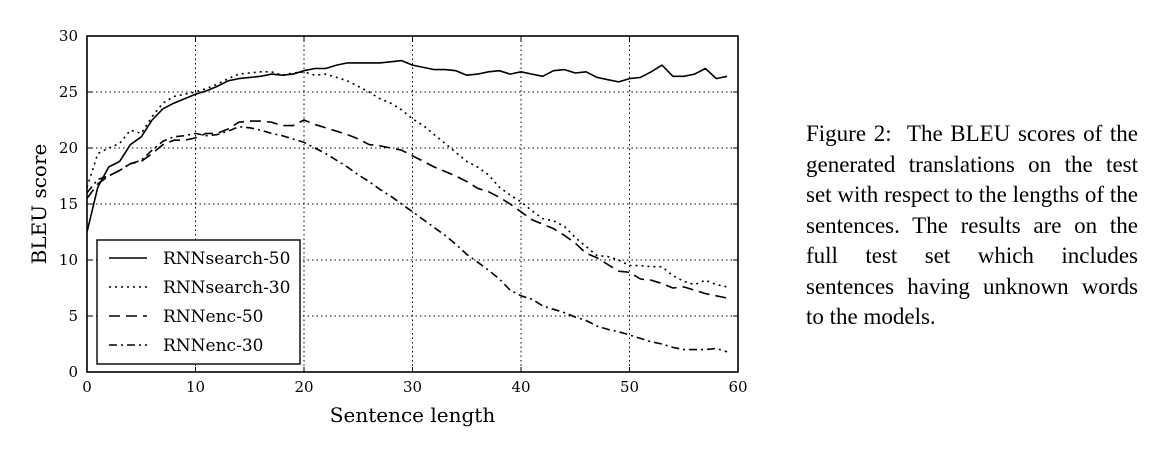 The image size is (1162, 457). What do you see at coordinates (737, 387) in the screenshot?
I see `x-tick-label: 60` at bounding box center [737, 387].